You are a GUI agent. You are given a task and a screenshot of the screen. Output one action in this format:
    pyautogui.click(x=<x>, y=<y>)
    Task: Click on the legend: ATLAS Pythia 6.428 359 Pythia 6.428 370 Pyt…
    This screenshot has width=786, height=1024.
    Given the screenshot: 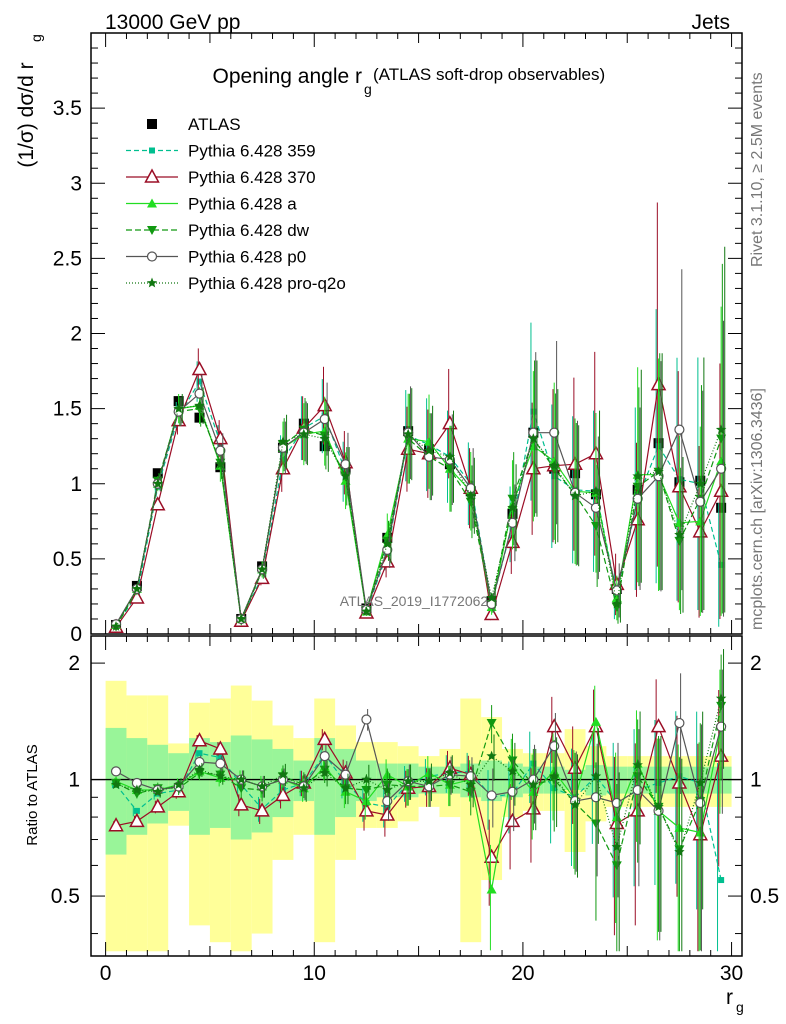 What is the action you would take?
    pyautogui.click(x=236, y=204)
    